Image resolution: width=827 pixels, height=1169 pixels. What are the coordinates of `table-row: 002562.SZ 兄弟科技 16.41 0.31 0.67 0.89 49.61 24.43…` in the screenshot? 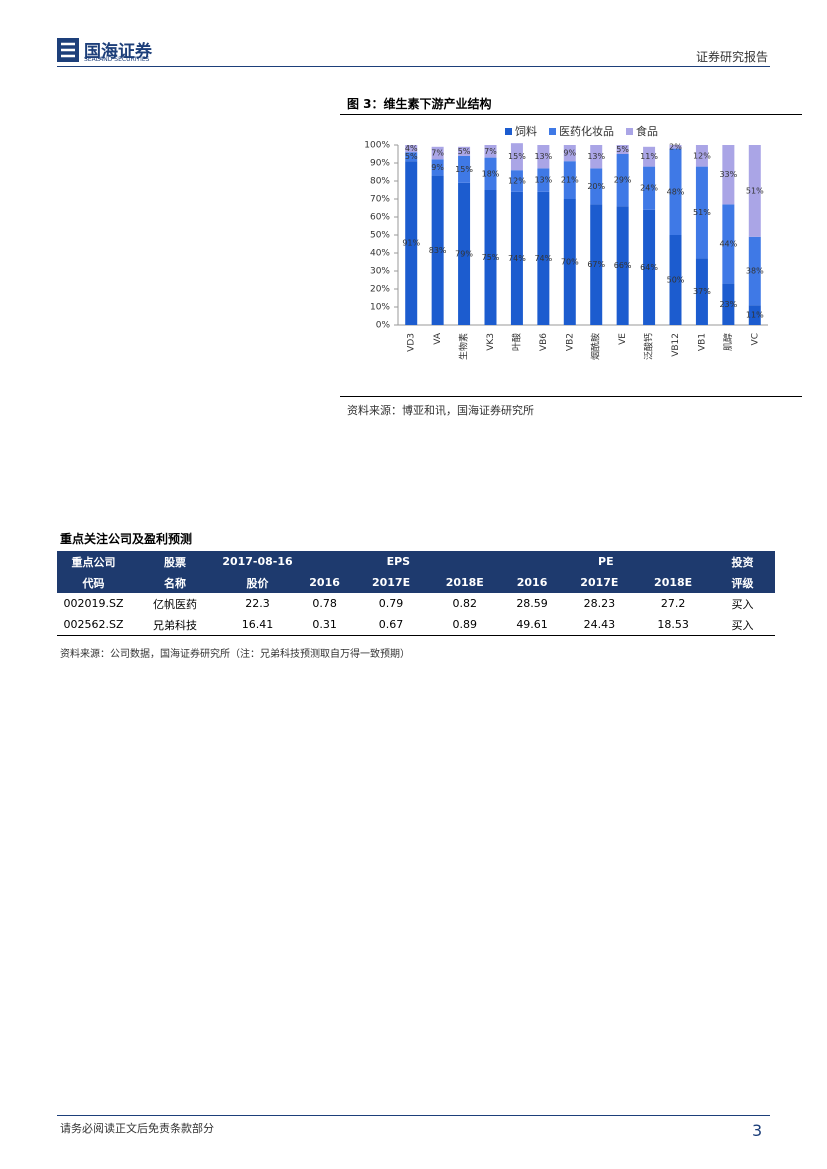 It's located at (416, 625).